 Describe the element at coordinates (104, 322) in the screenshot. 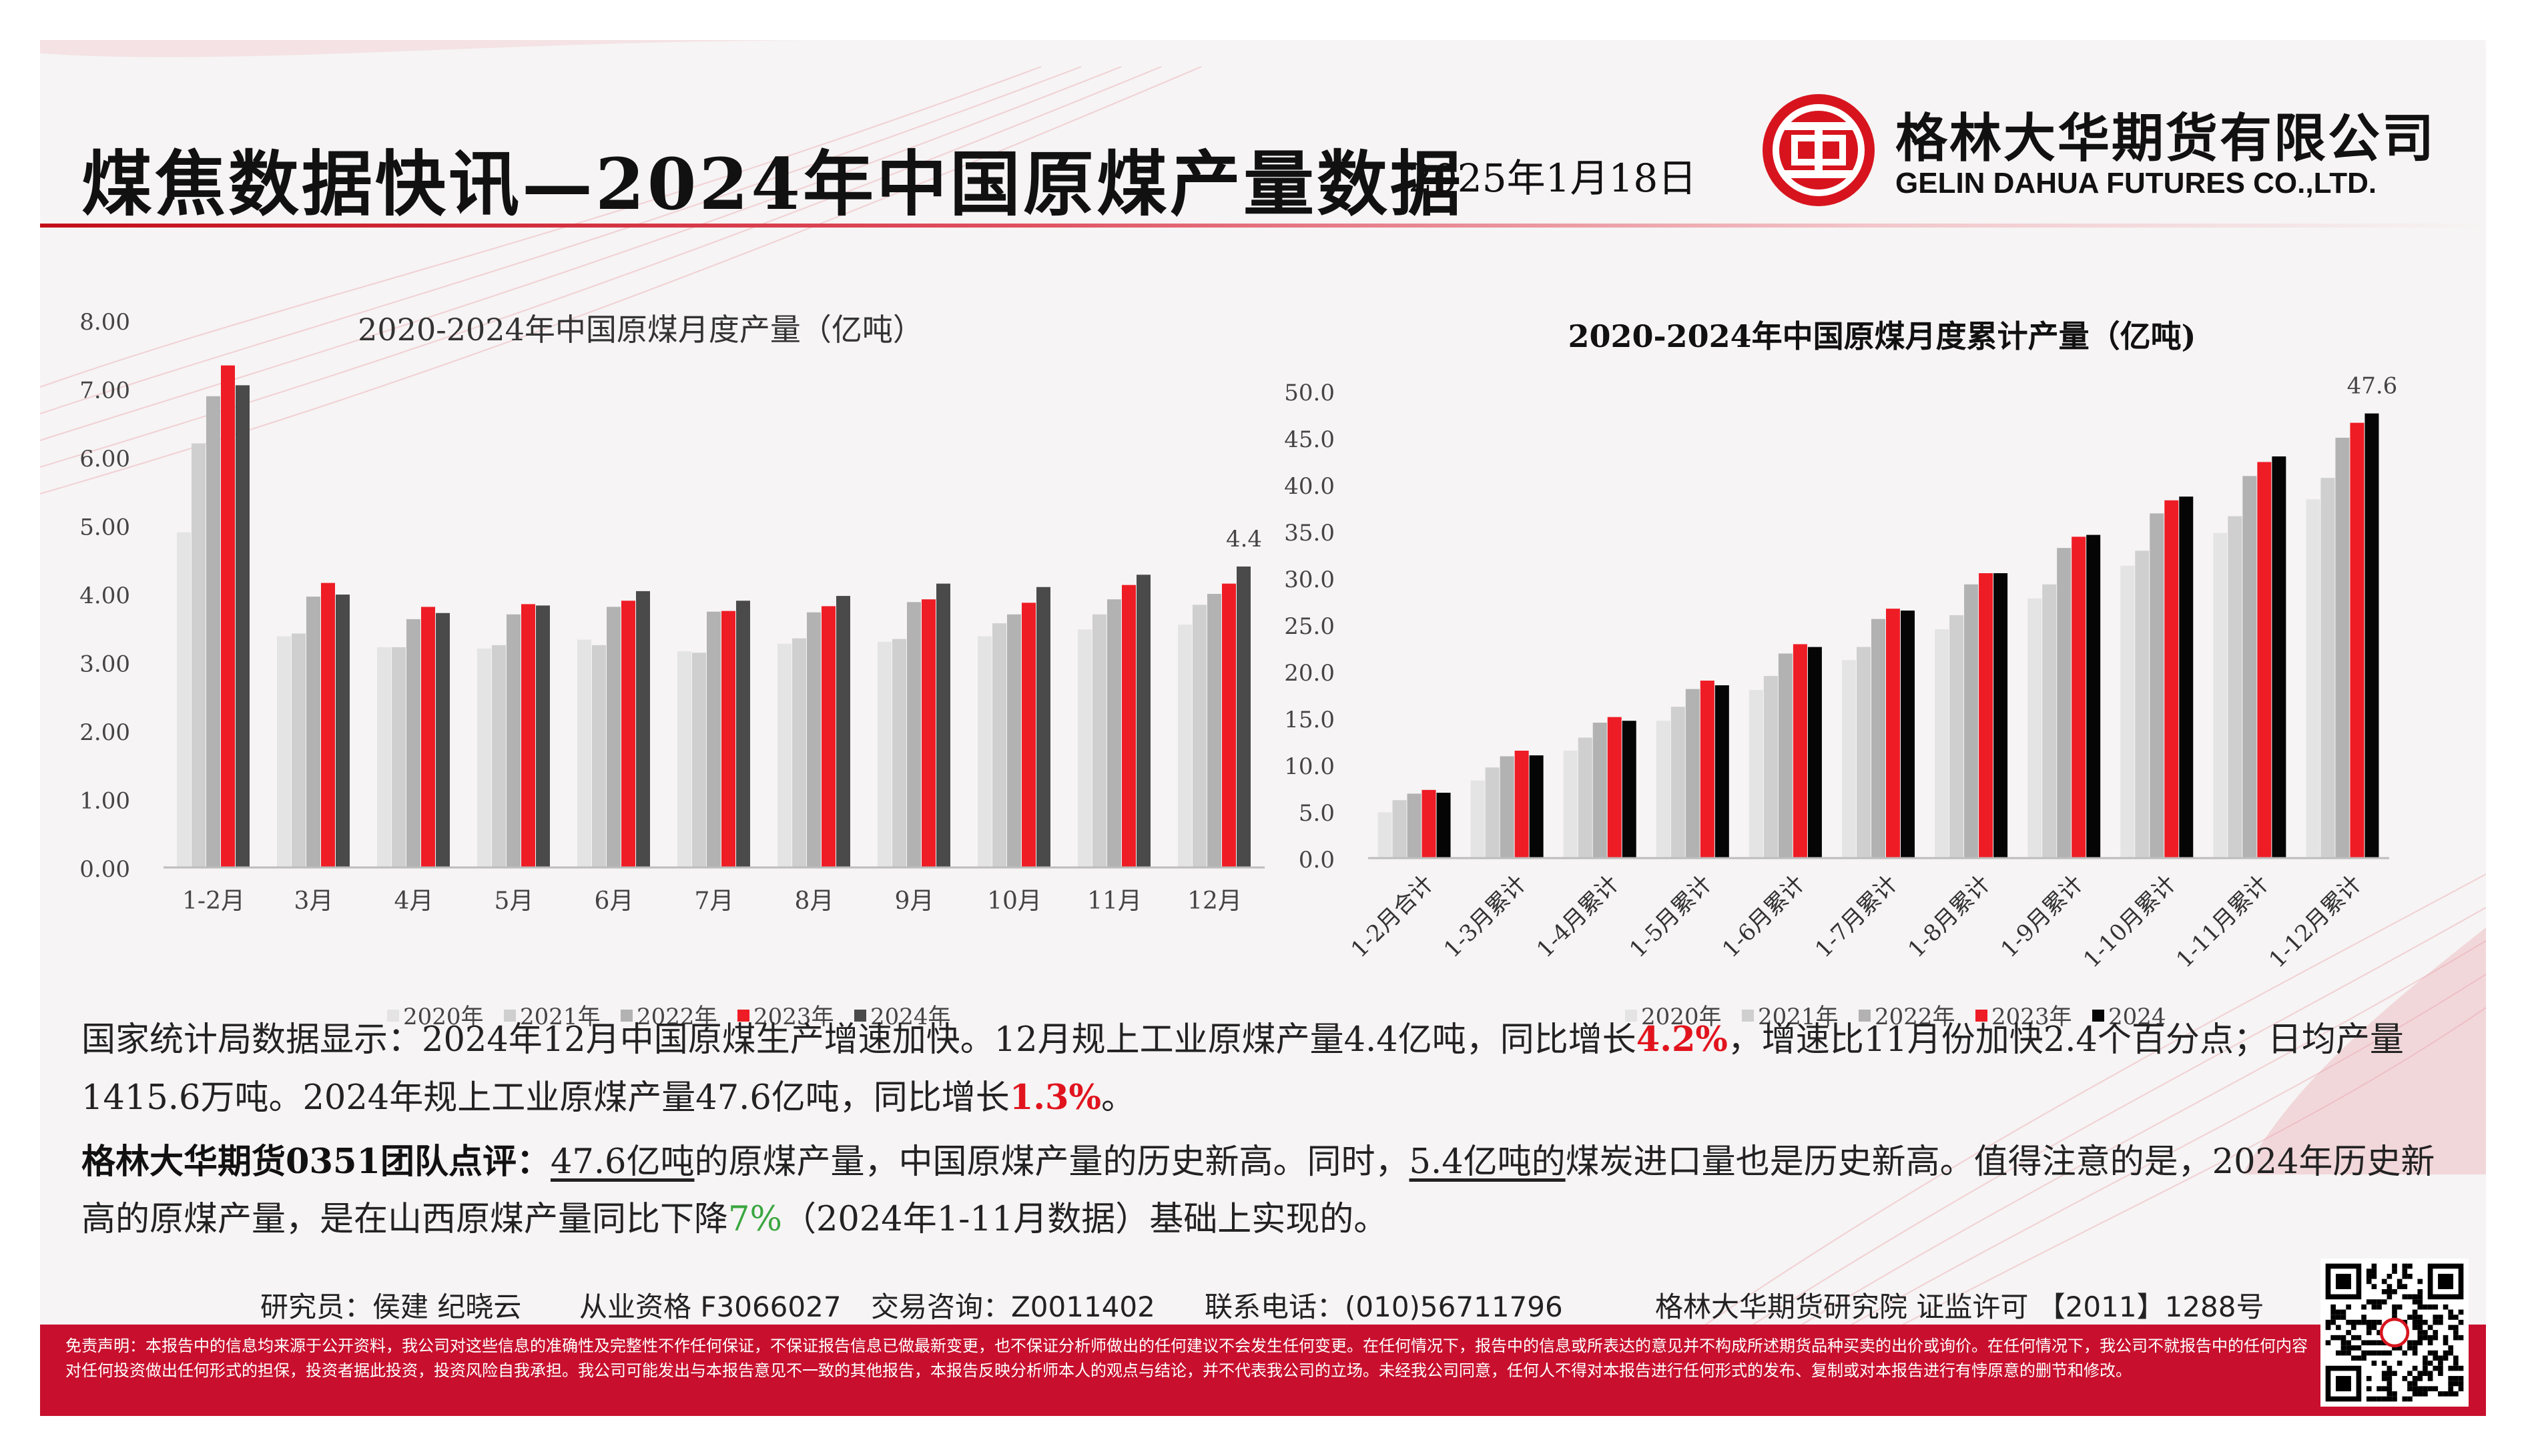

I see `y-tick-label: 8.00` at that location.